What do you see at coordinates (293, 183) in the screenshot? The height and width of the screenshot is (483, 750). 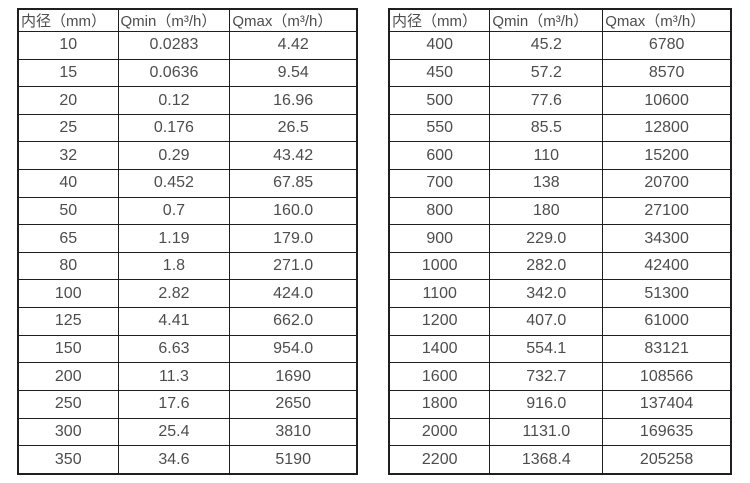 I see `table-cell: 67.85` at bounding box center [293, 183].